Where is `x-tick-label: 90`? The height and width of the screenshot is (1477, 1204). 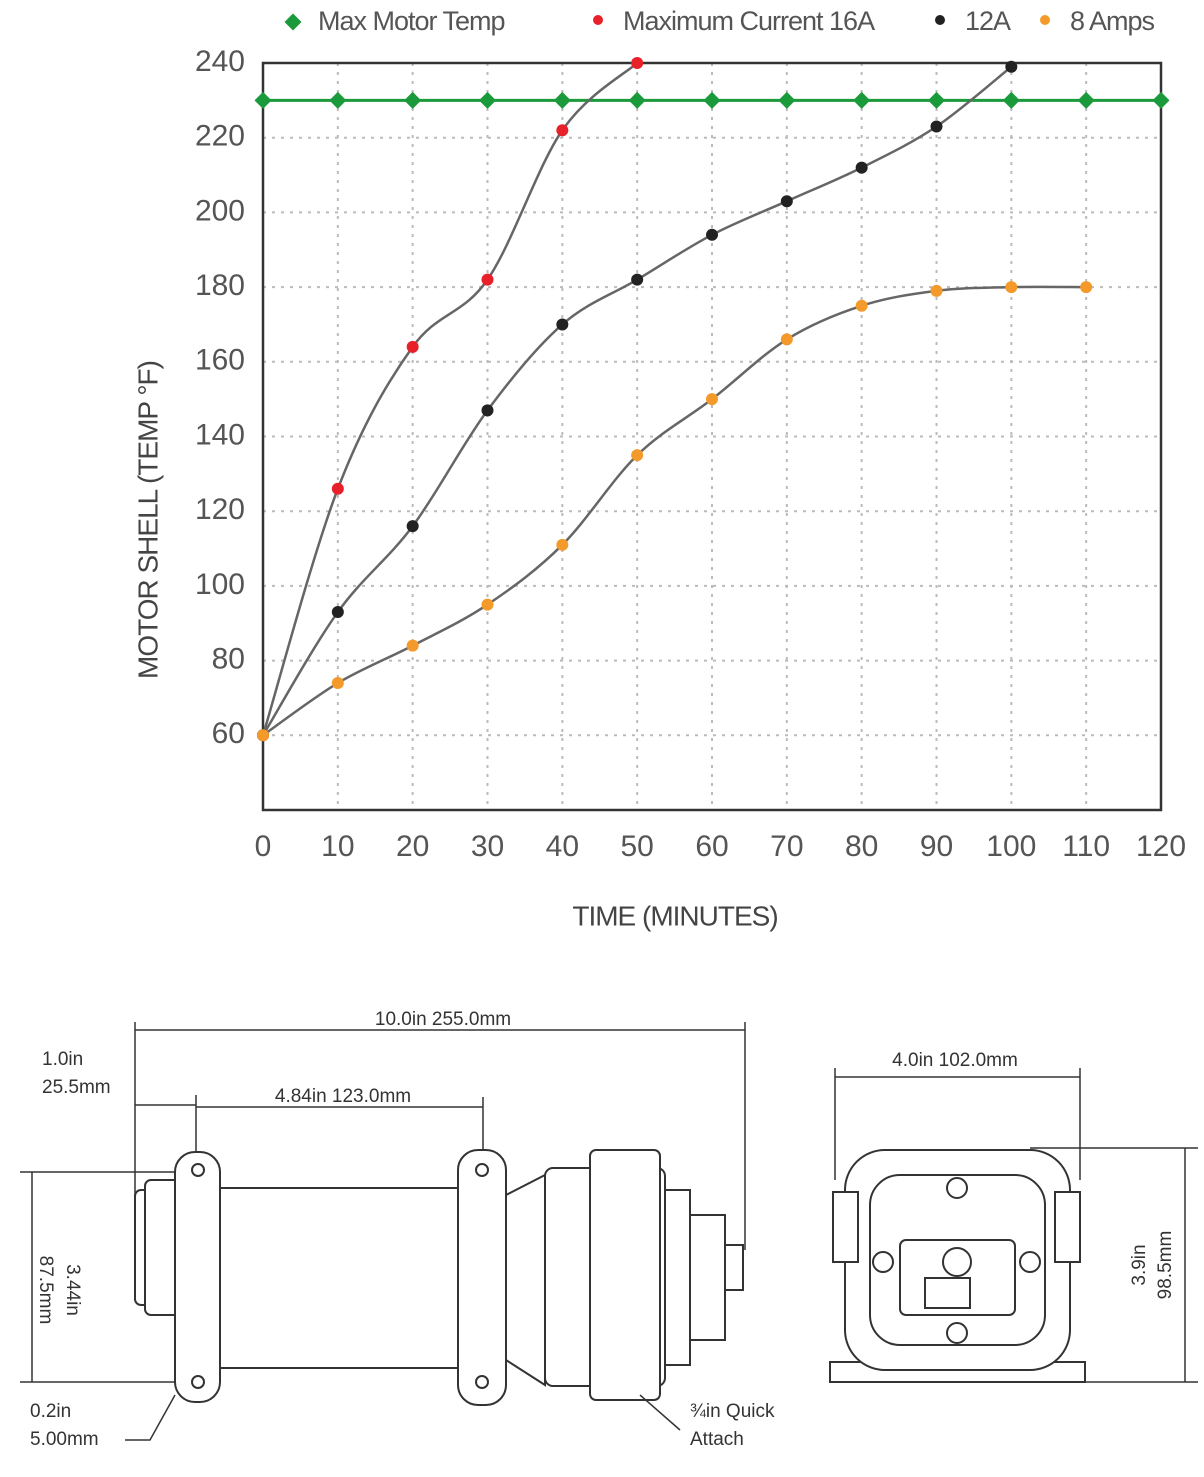
x-tick-label: 90 is located at coordinates (936, 846).